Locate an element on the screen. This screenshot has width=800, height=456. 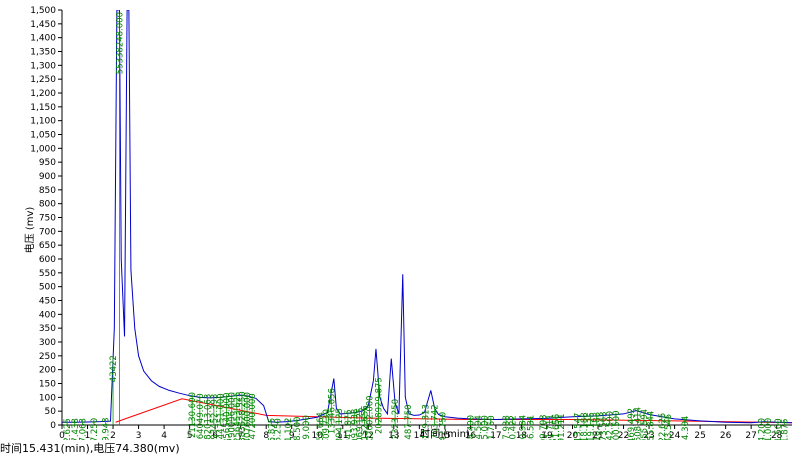
peak-label: 182013.063 is located at coordinates (208, 417).